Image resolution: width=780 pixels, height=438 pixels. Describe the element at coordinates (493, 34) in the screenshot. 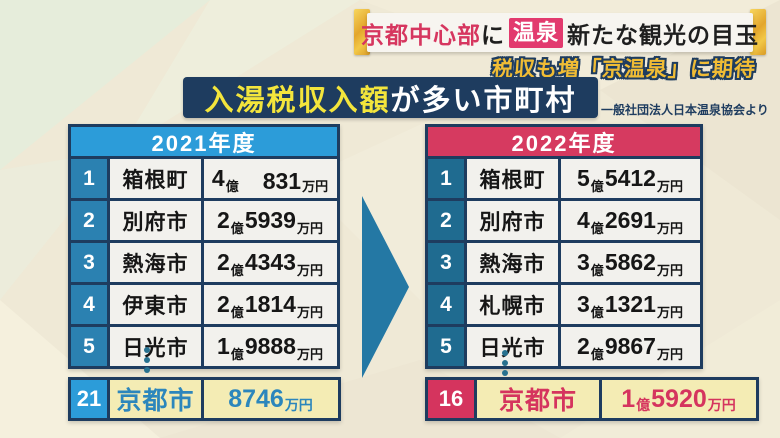

I see `headline-particle: に` at that location.